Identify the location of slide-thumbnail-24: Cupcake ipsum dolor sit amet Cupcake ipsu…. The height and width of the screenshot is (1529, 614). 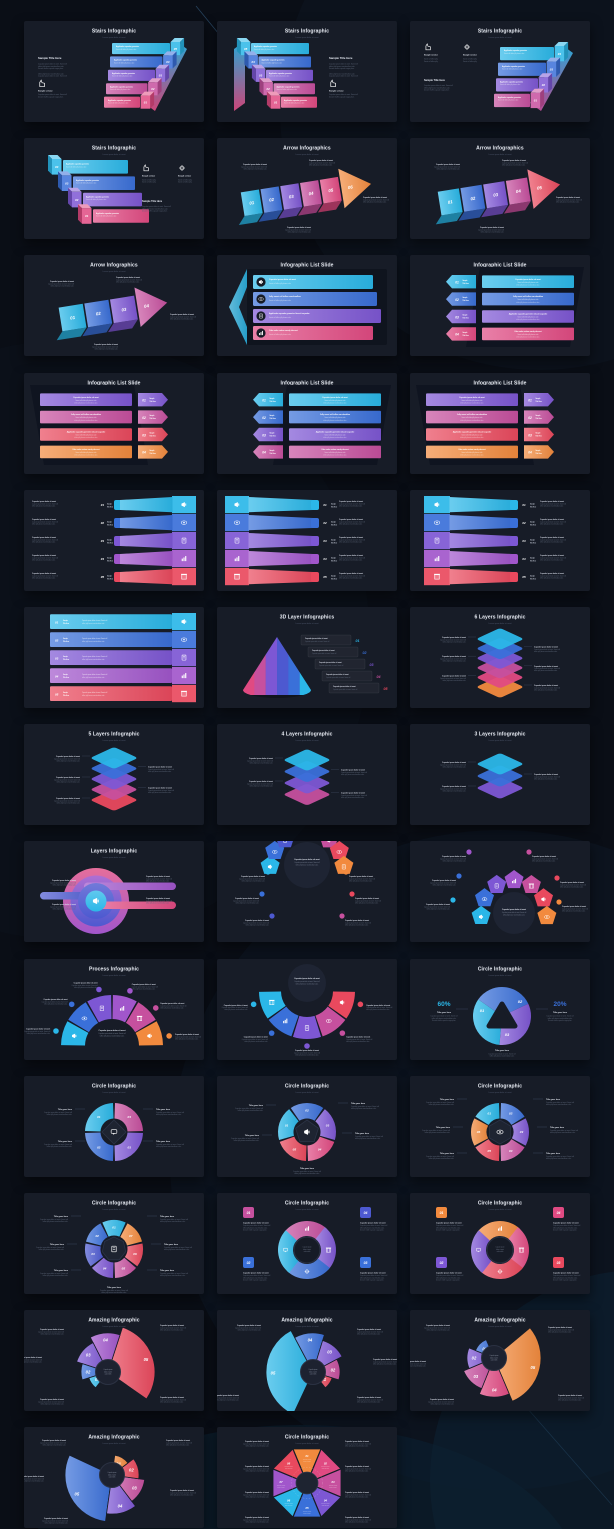
(500, 891).